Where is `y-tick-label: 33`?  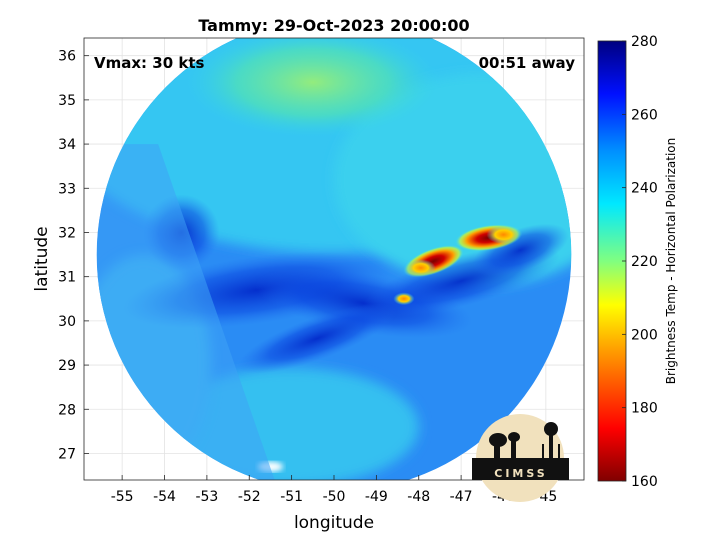 y-tick-label: 33 is located at coordinates (67, 189).